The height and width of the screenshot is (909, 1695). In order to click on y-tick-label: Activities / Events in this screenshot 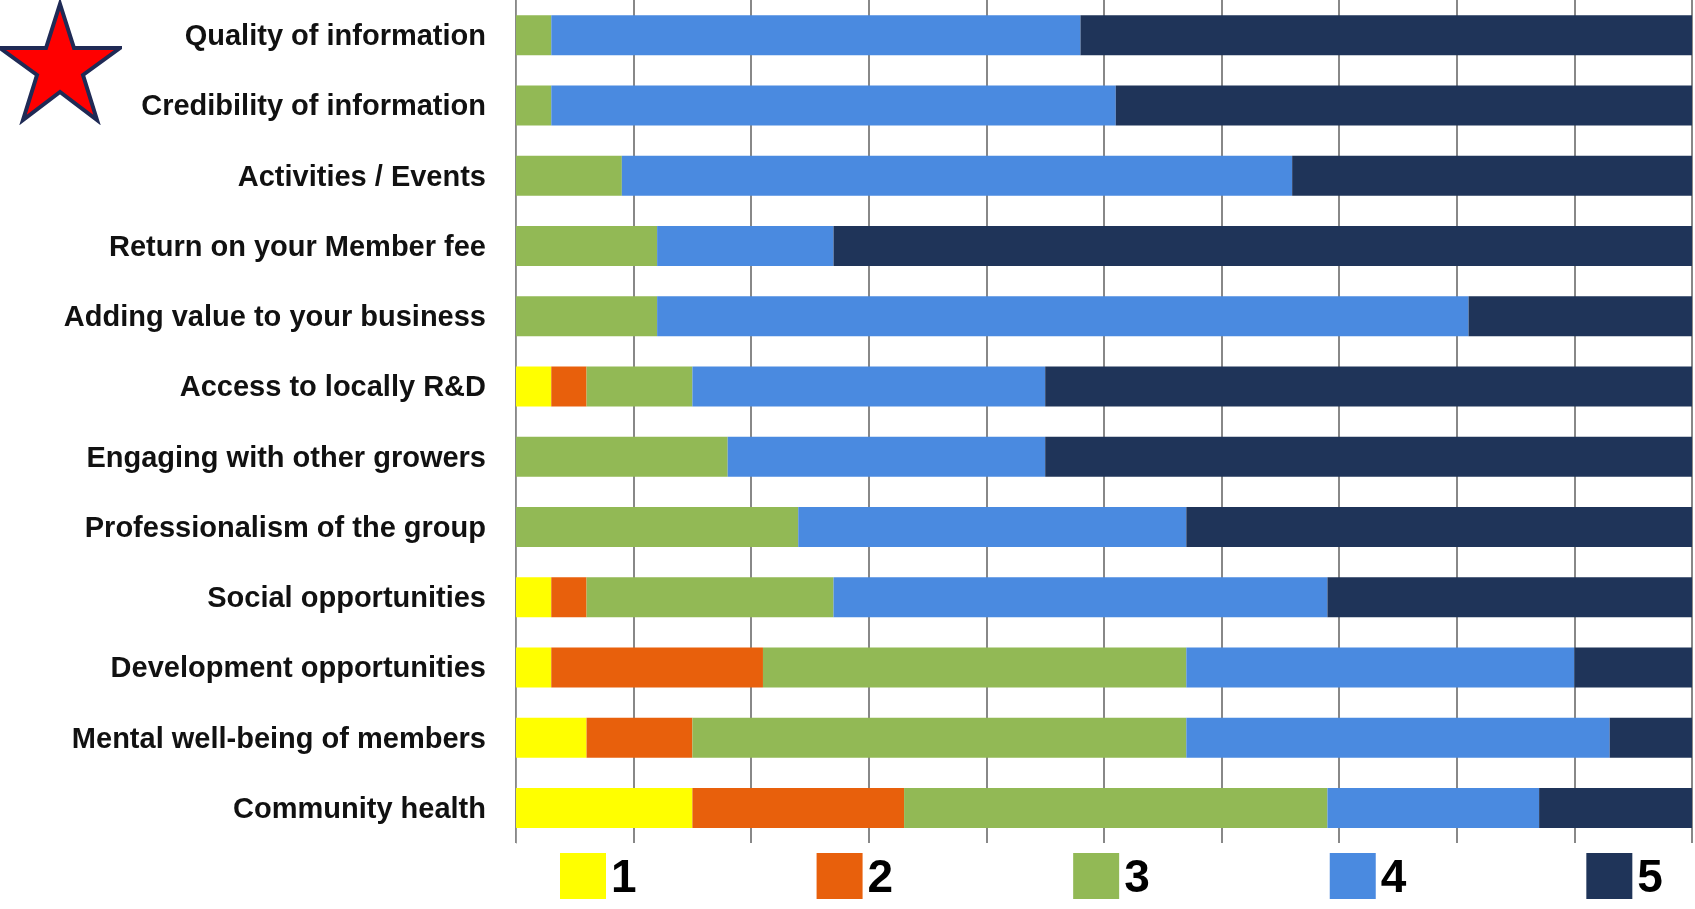, I will do `click(361, 175)`.